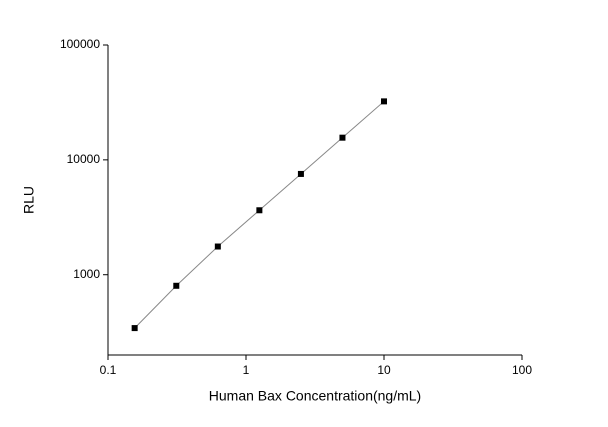  I want to click on x-tick-label: 10, so click(384, 370).